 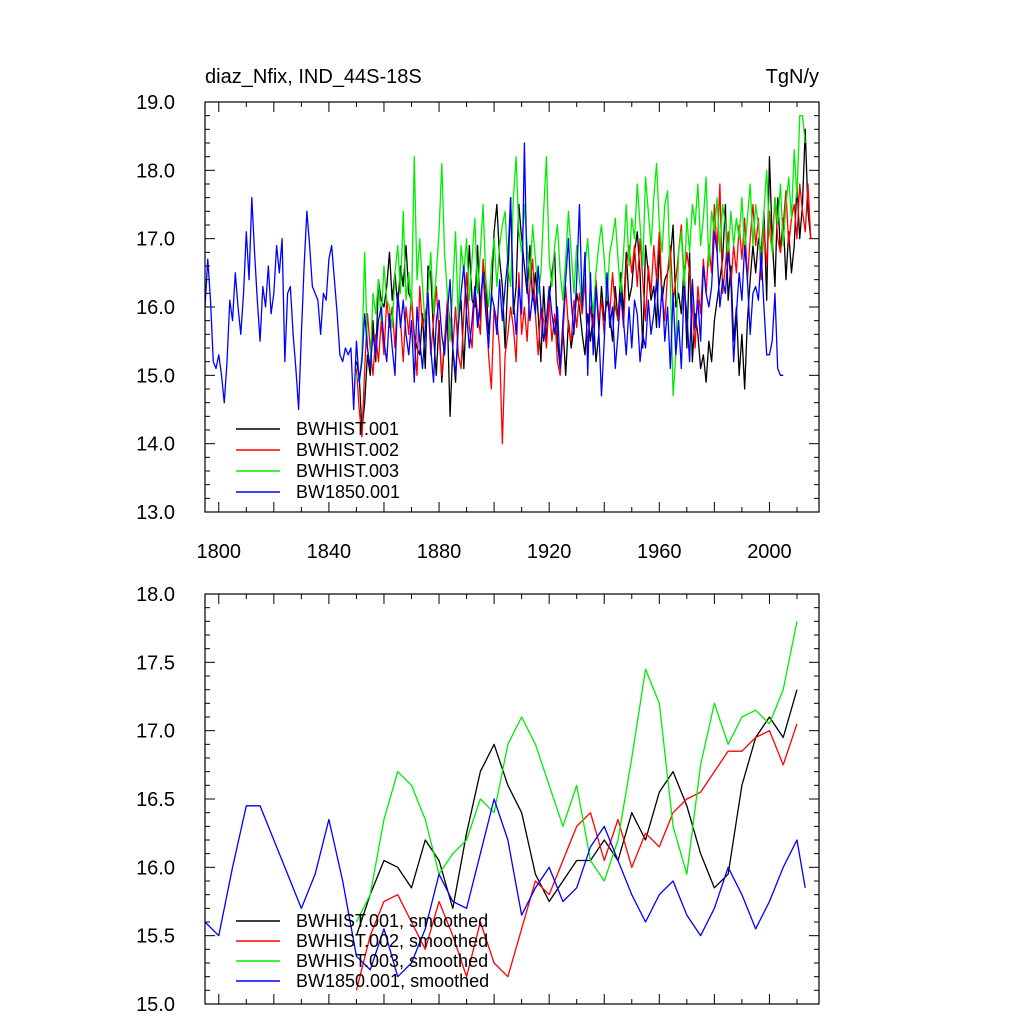 What do you see at coordinates (769, 552) in the screenshot?
I see `x-tick-label: 2000` at bounding box center [769, 552].